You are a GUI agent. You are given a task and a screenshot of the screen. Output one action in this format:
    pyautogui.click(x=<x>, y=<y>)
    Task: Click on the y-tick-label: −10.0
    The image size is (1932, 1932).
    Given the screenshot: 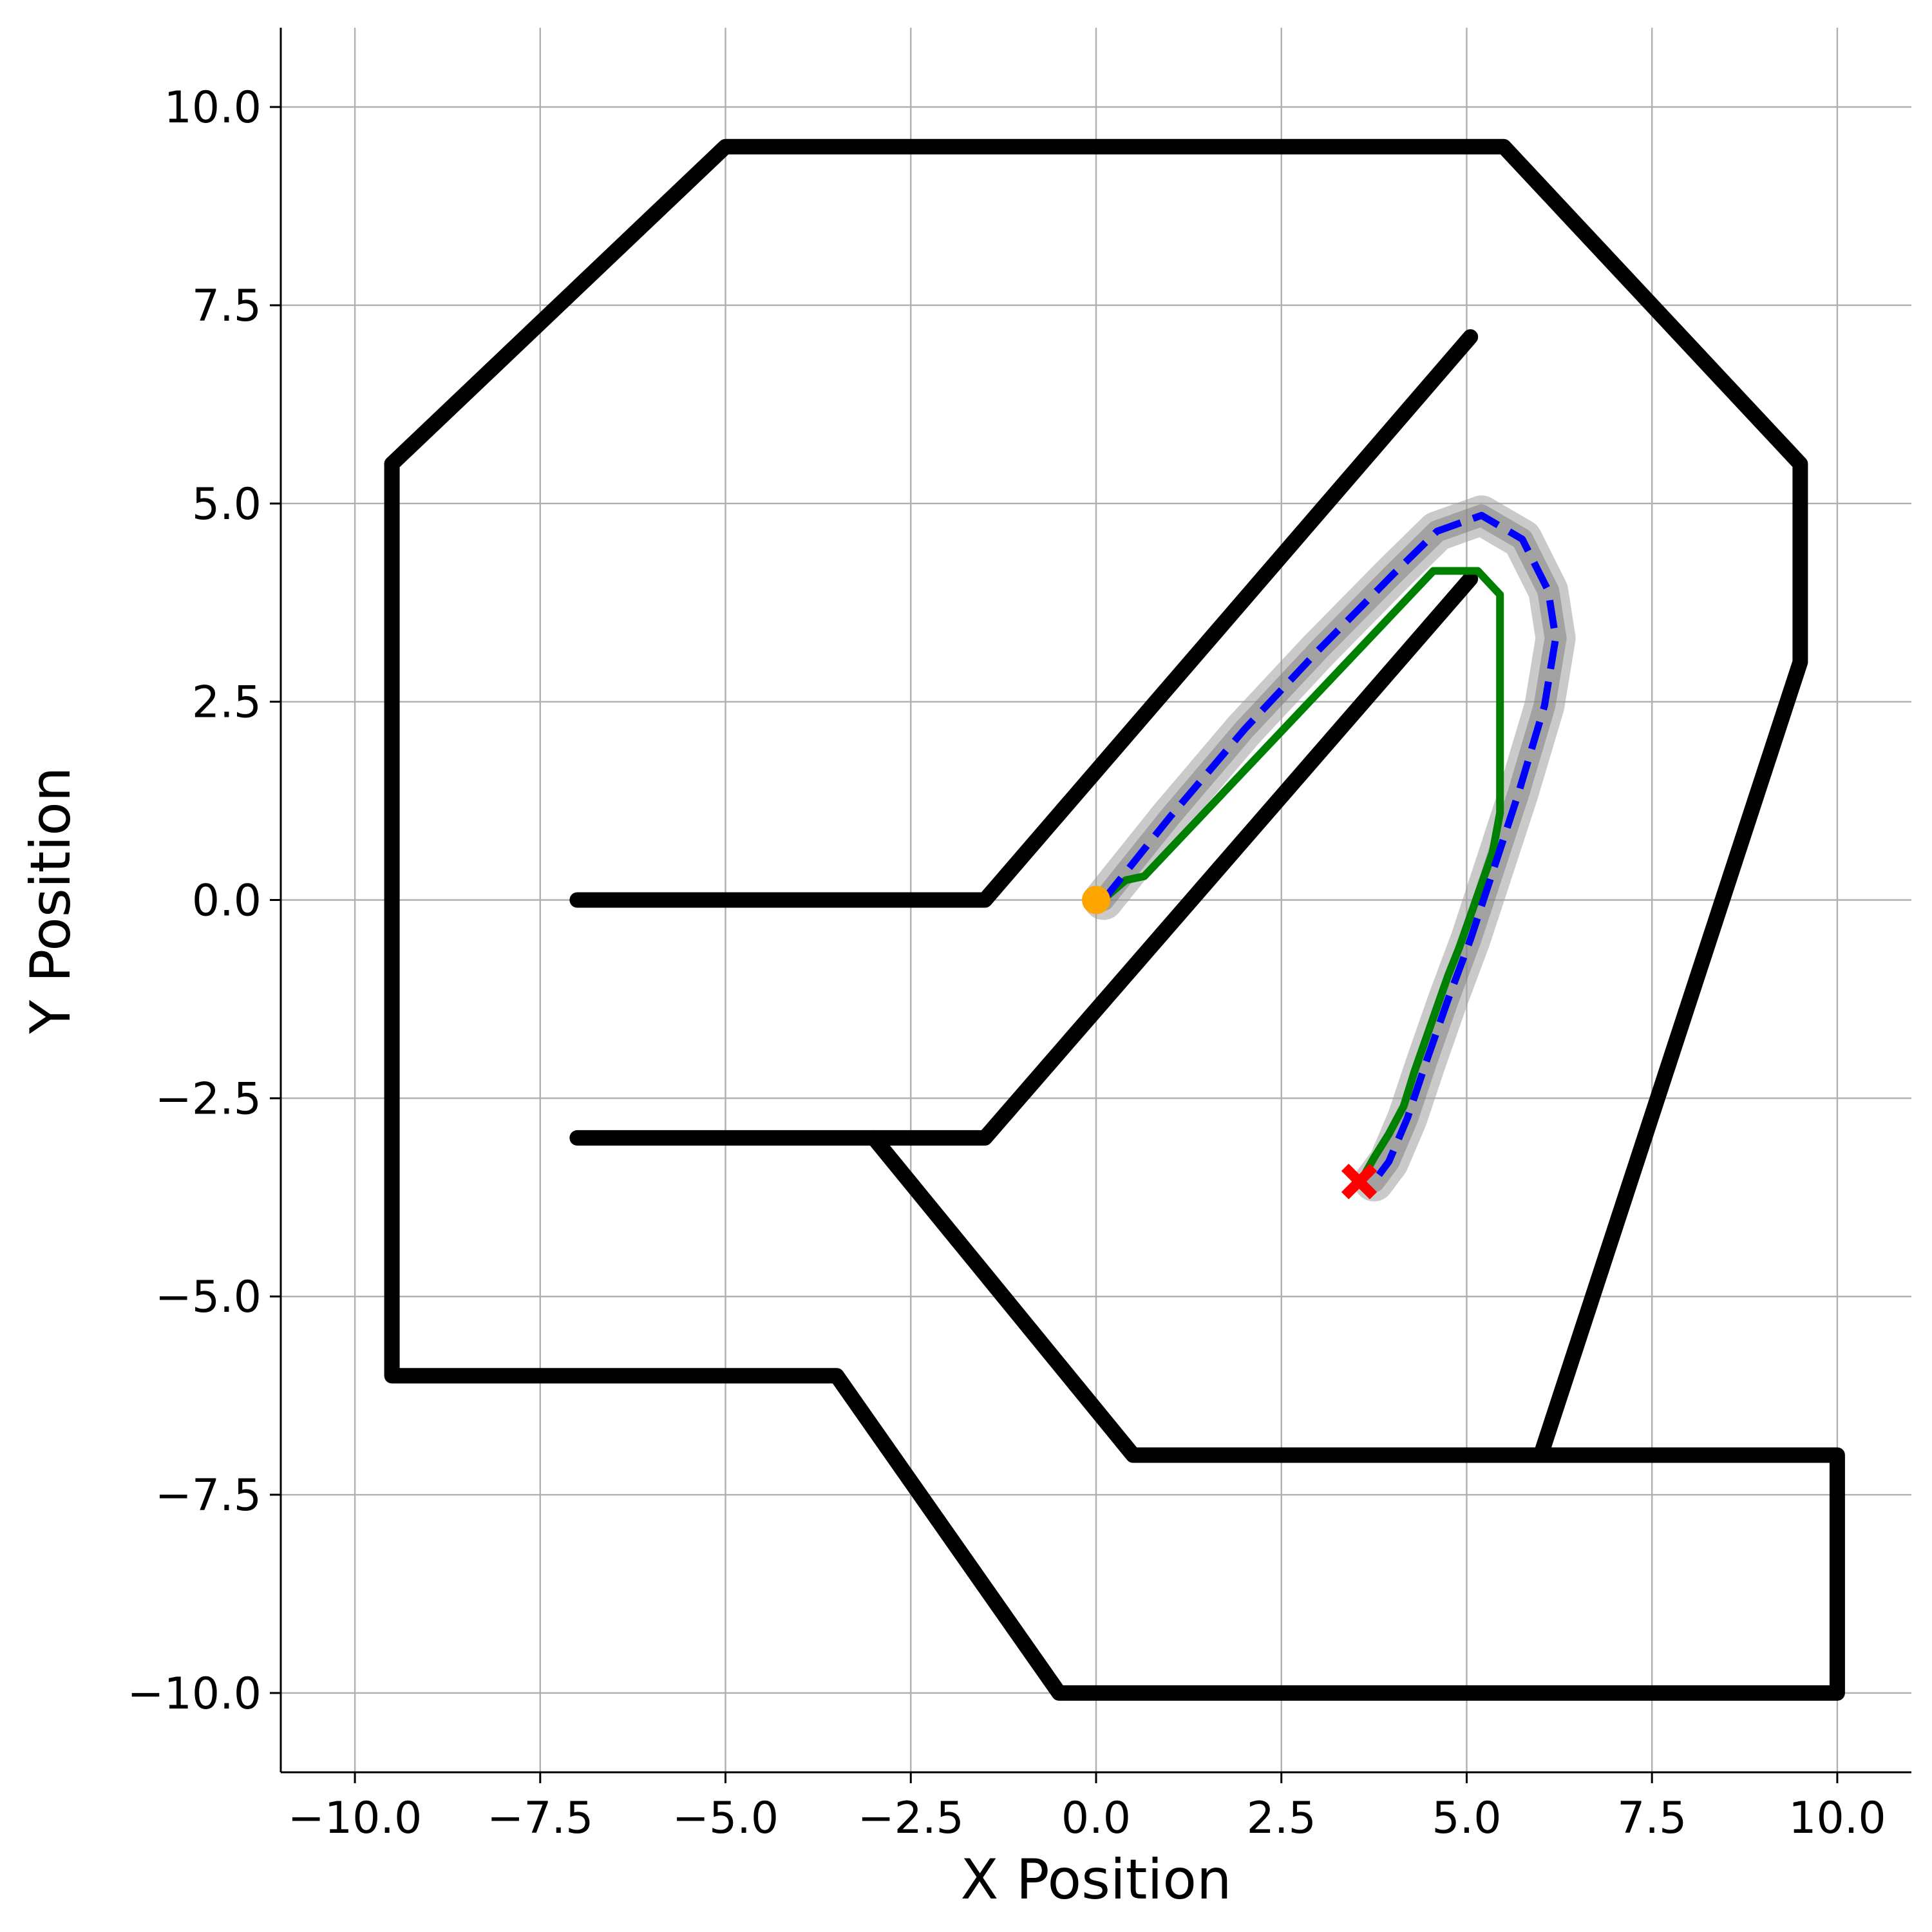 What is the action you would take?
    pyautogui.click(x=194, y=1694)
    